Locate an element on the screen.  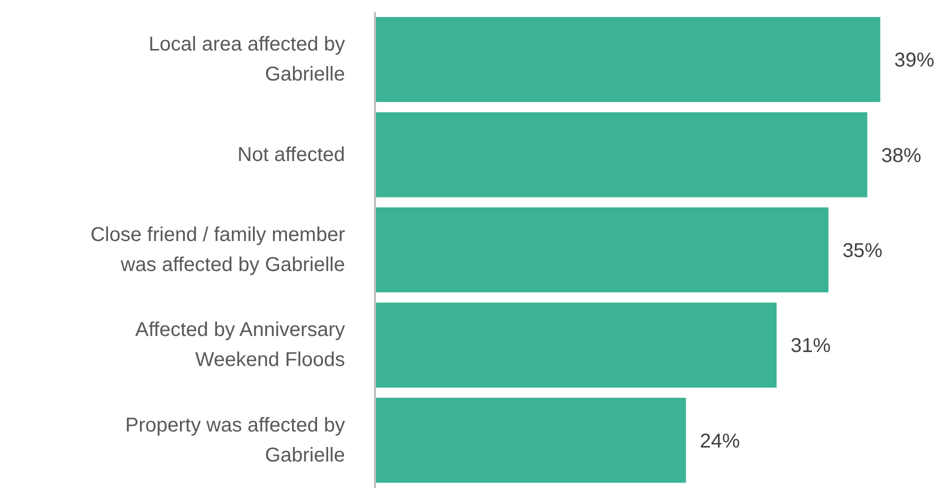
data-label: 31% is located at coordinates (810, 346).